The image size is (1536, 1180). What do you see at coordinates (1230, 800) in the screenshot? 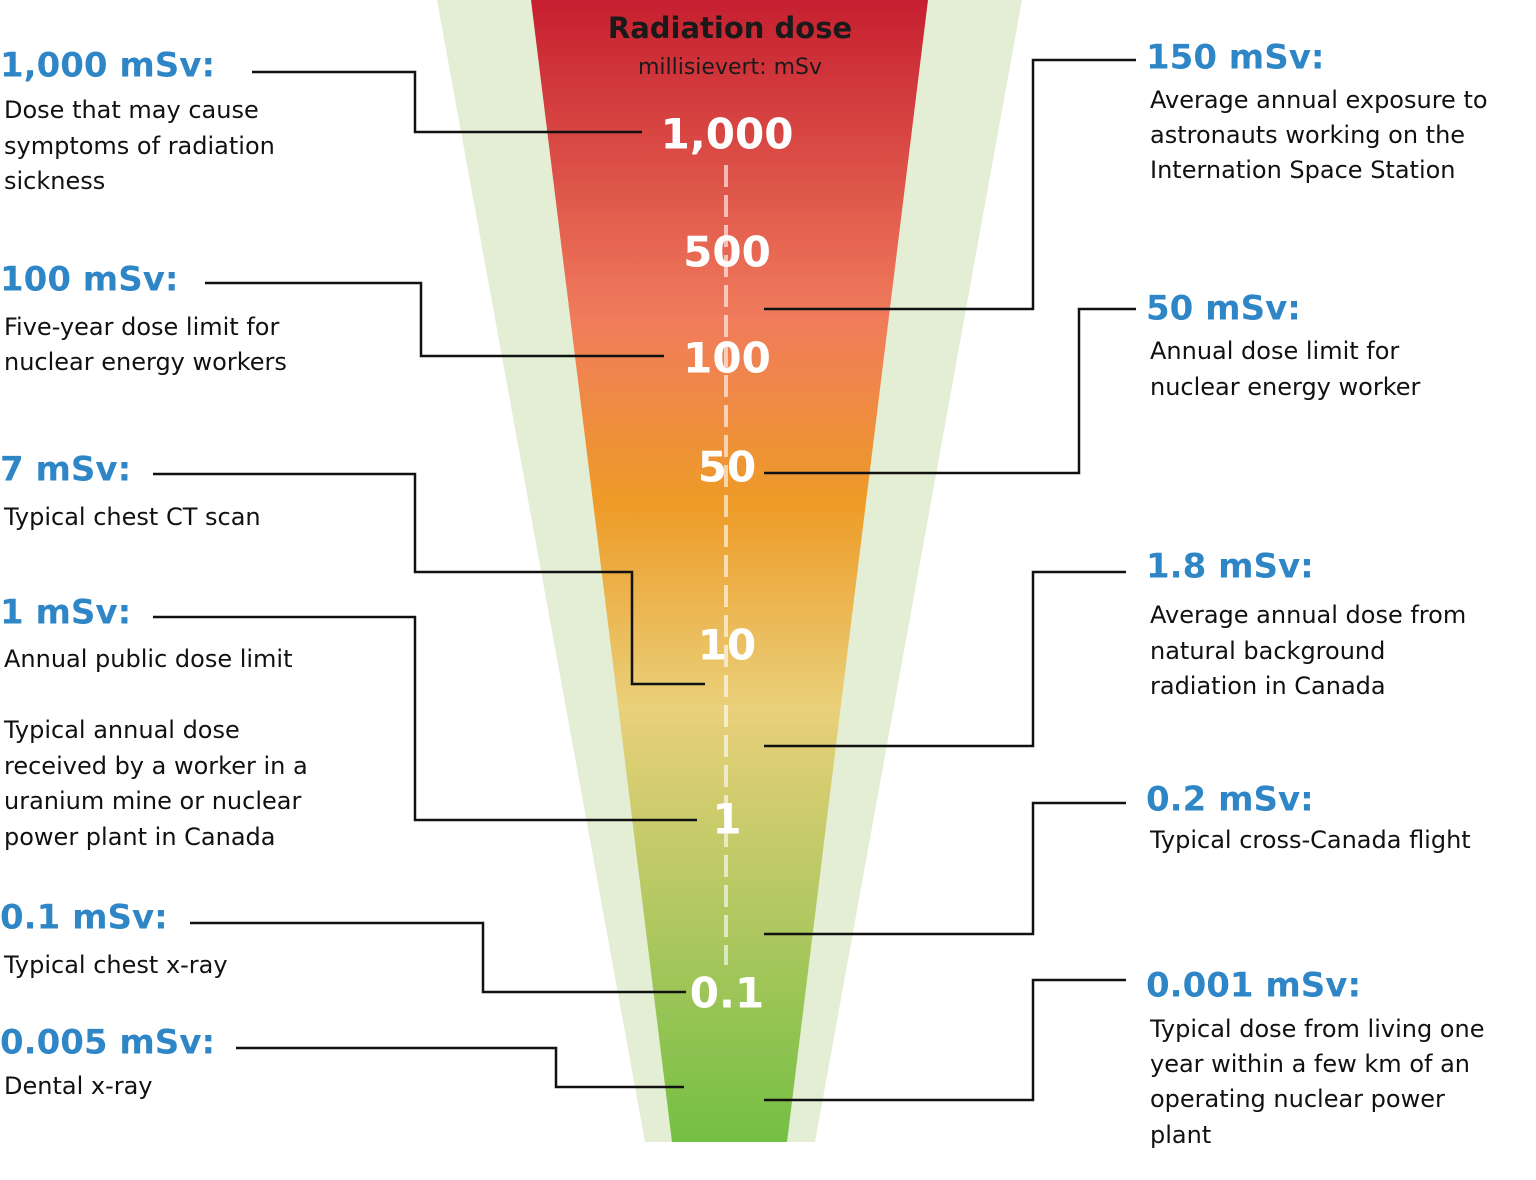
I see `dose-heading: 0.2 mSv:` at bounding box center [1230, 800].